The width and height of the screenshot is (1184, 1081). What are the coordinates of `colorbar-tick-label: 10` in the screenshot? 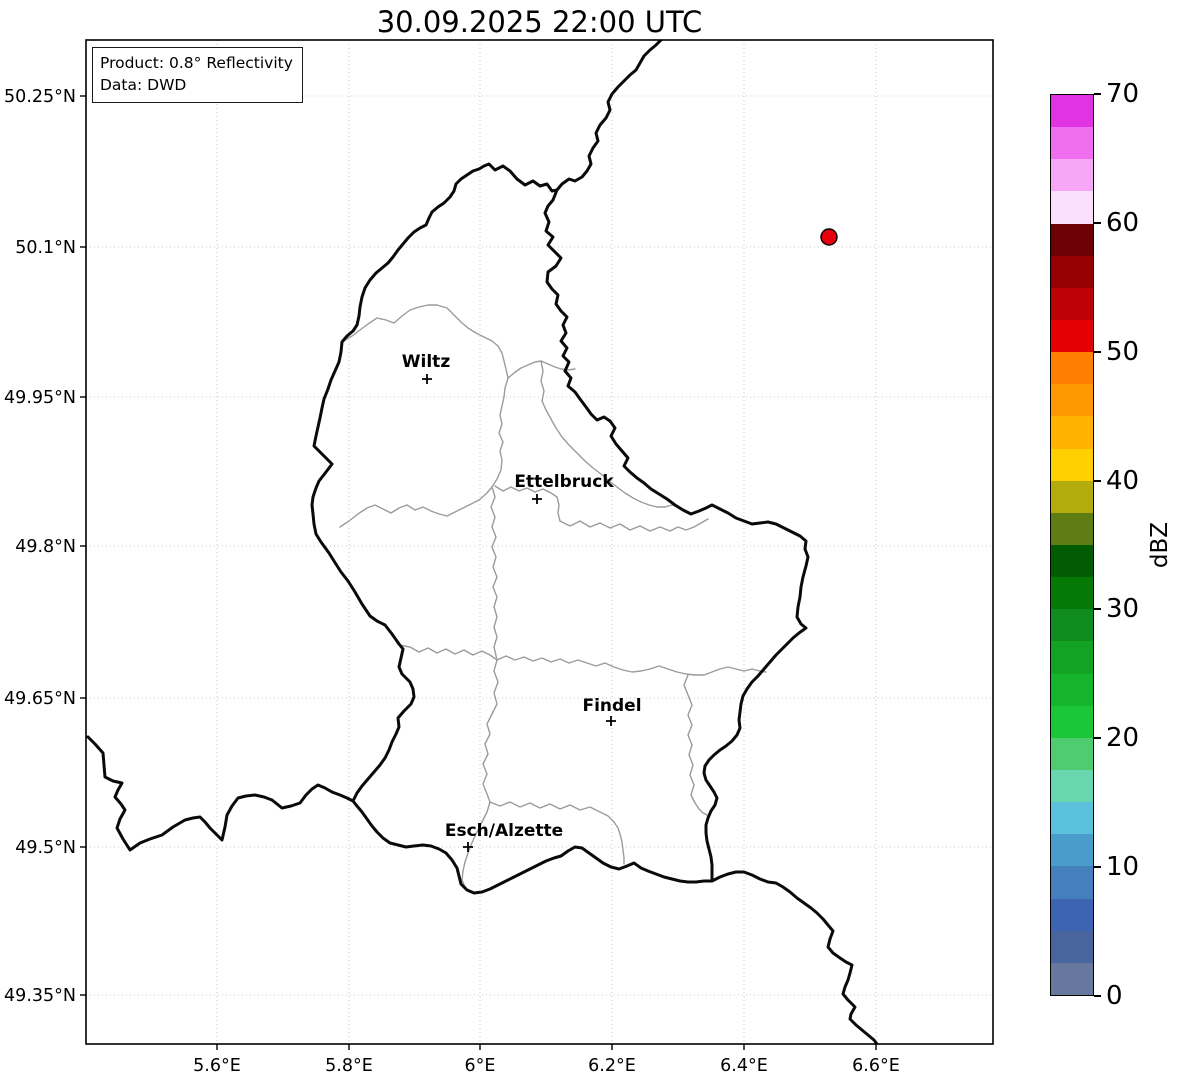 It's located at (1123, 867).